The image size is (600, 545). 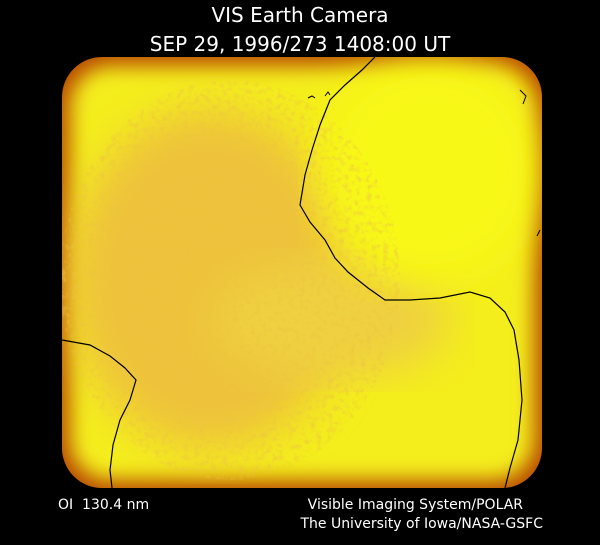 What do you see at coordinates (99, 413) in the screenshot?
I see `south-america-coastline` at bounding box center [99, 413].